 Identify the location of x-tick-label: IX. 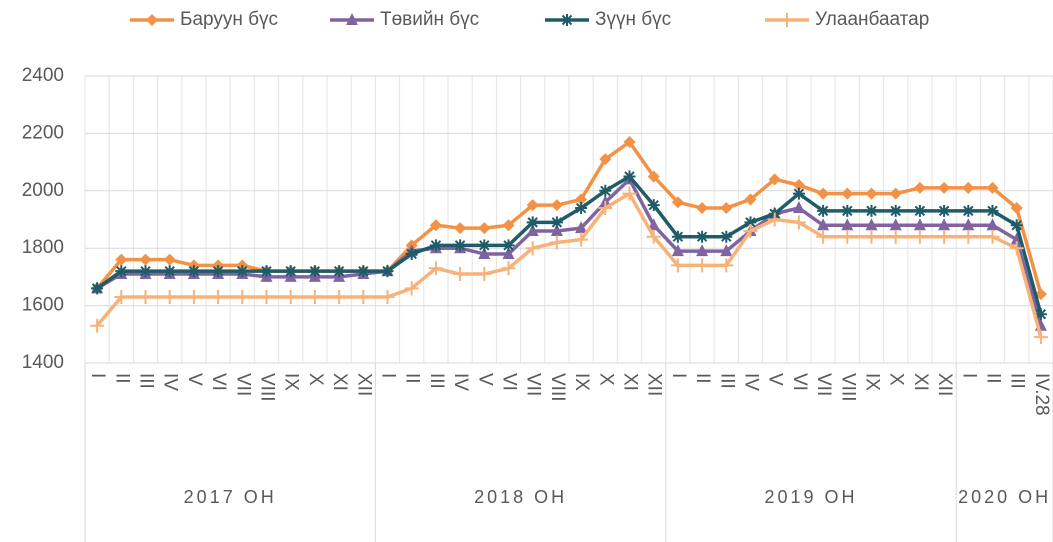
(581, 382).